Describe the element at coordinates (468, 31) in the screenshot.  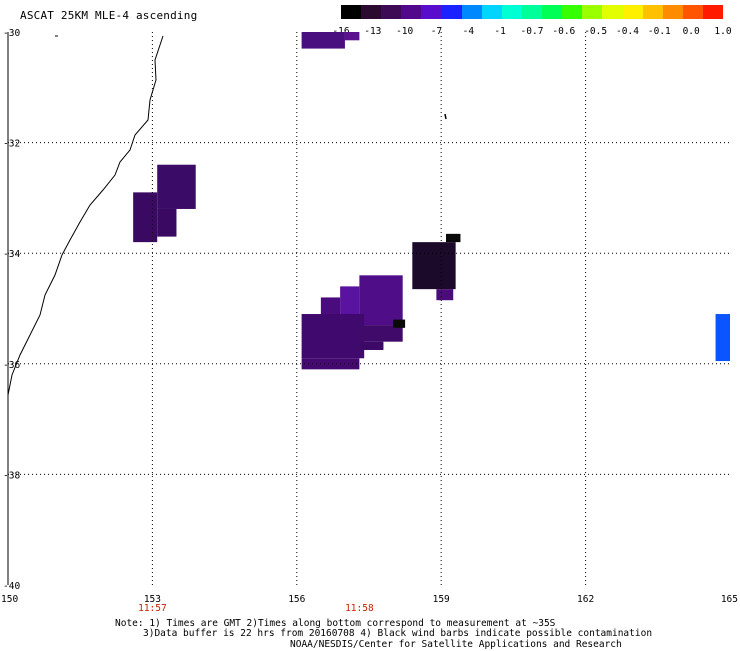
I see `colorbar-label: -4` at that location.